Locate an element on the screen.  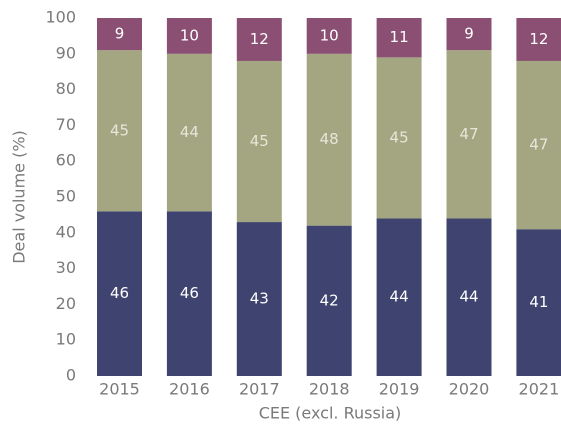
x-tick-label: 2017 is located at coordinates (259, 389).